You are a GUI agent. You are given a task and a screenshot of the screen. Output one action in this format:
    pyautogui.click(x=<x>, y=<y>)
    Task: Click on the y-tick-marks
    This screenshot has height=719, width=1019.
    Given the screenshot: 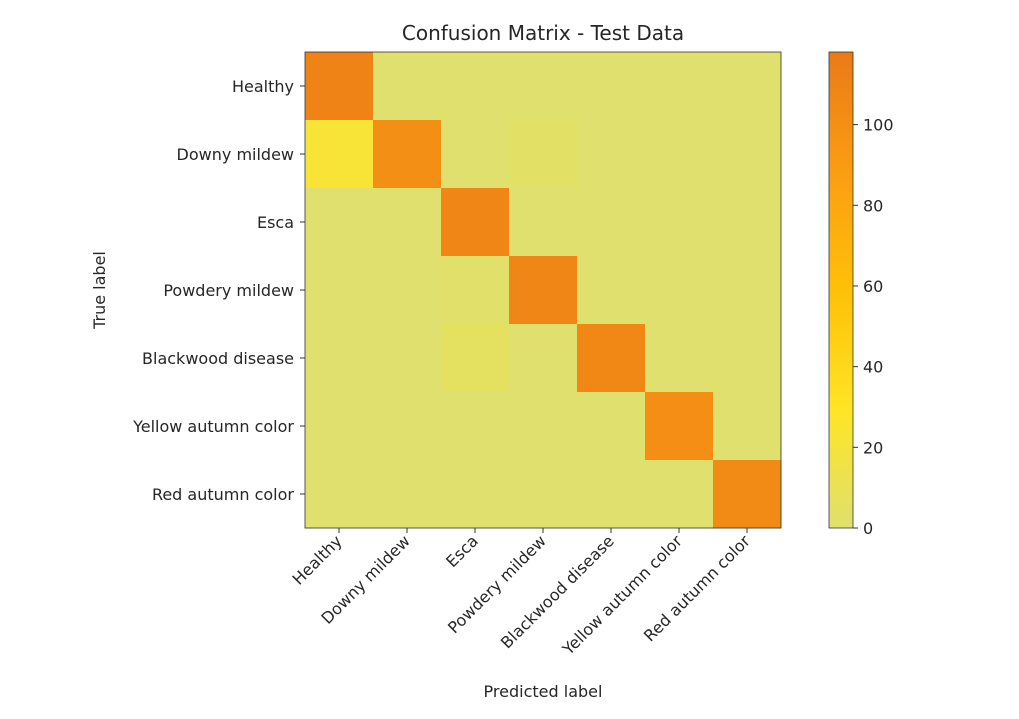 What is the action you would take?
    pyautogui.click(x=302, y=290)
    